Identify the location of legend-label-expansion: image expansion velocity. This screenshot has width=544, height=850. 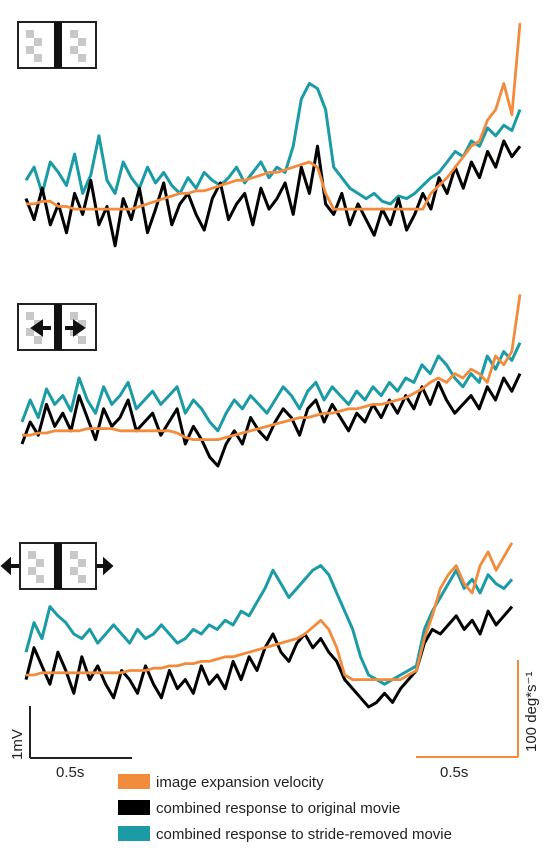
(240, 782).